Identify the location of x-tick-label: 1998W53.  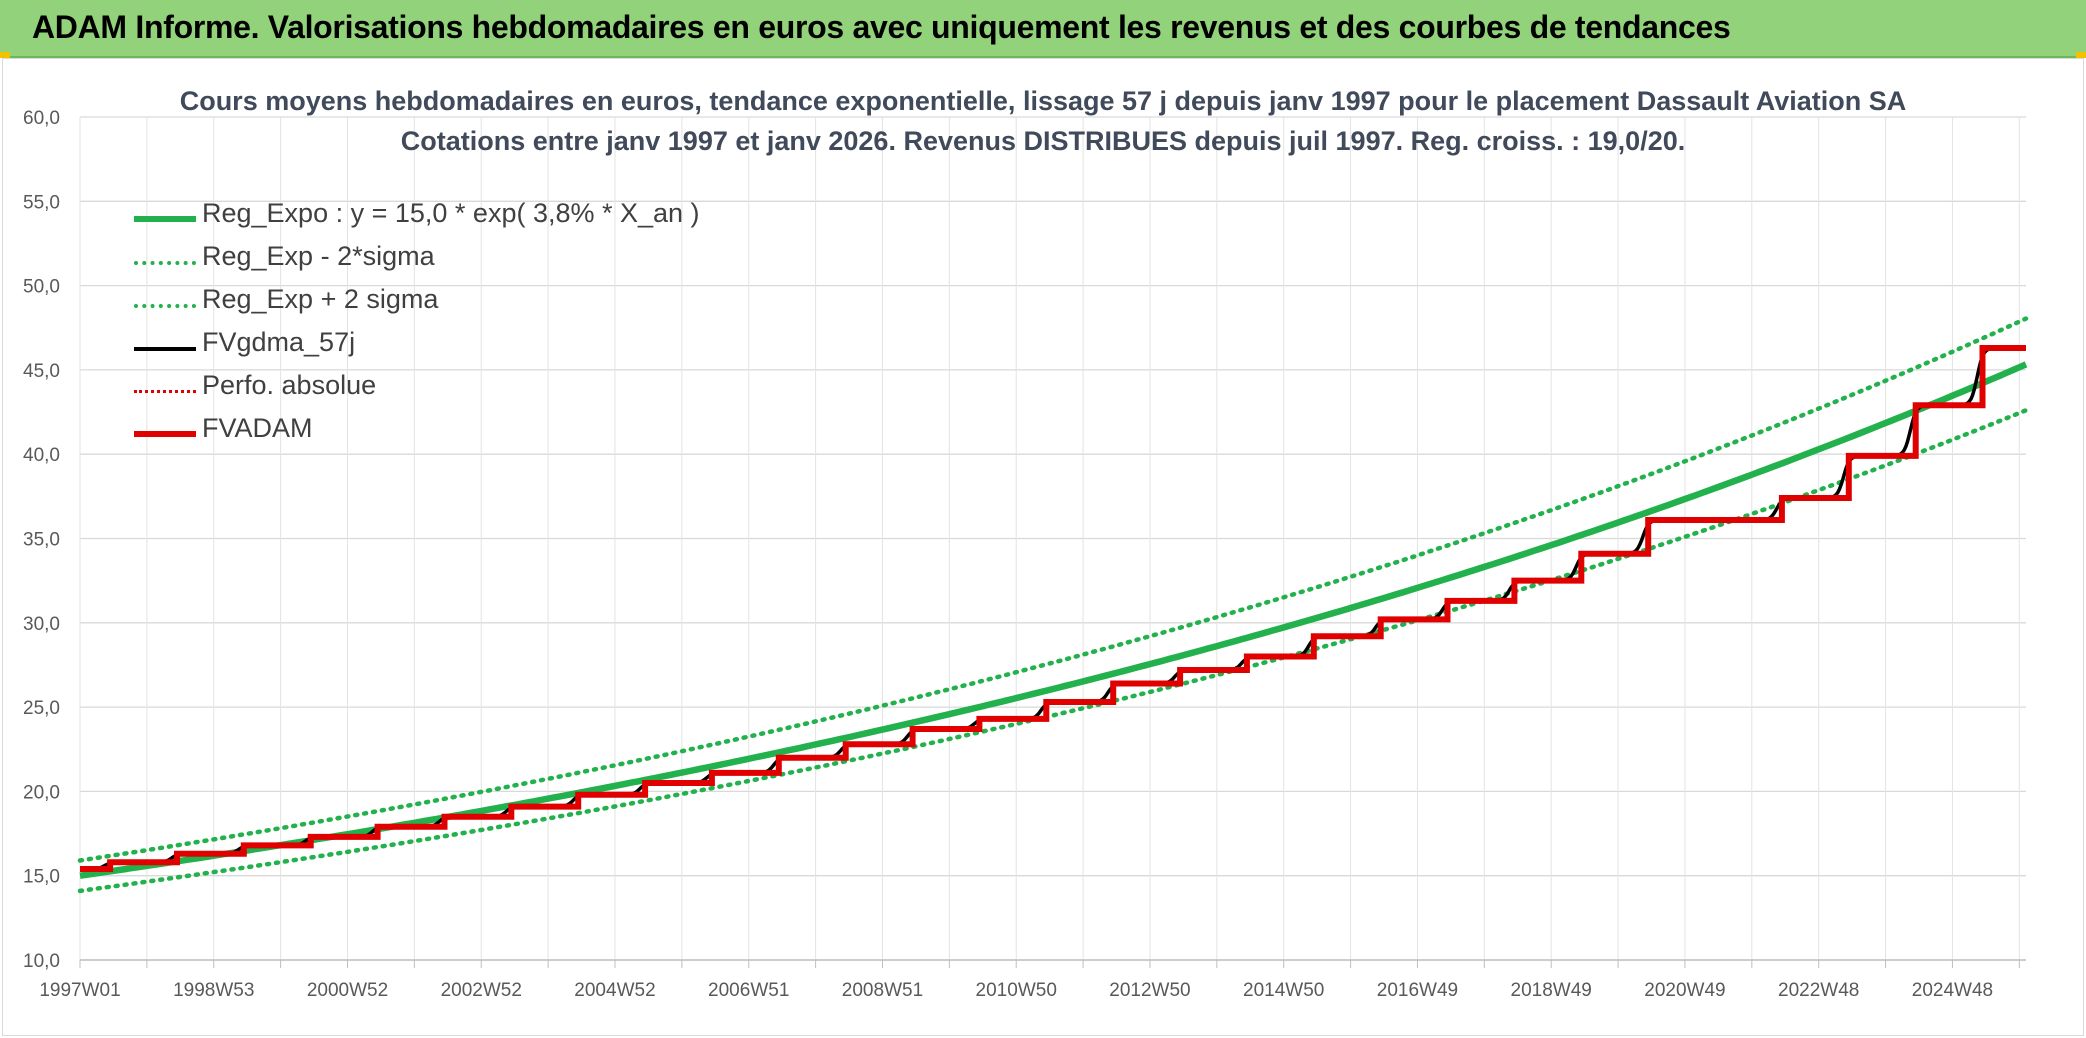
(213, 990).